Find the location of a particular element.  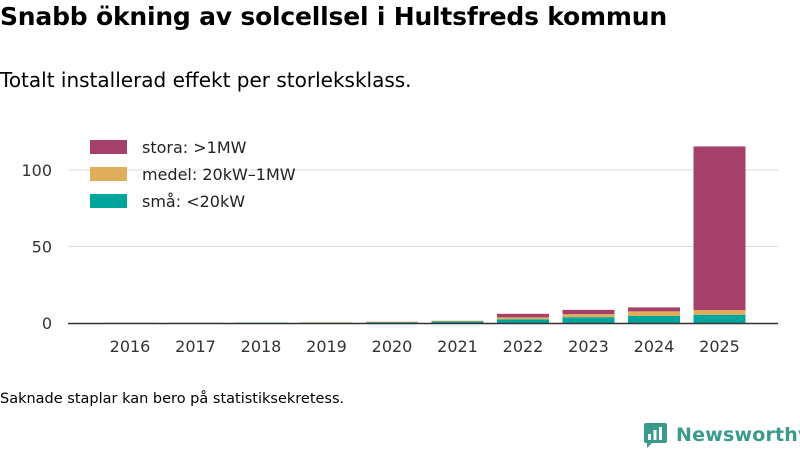

legend-label: stora: >1MW is located at coordinates (194, 147).